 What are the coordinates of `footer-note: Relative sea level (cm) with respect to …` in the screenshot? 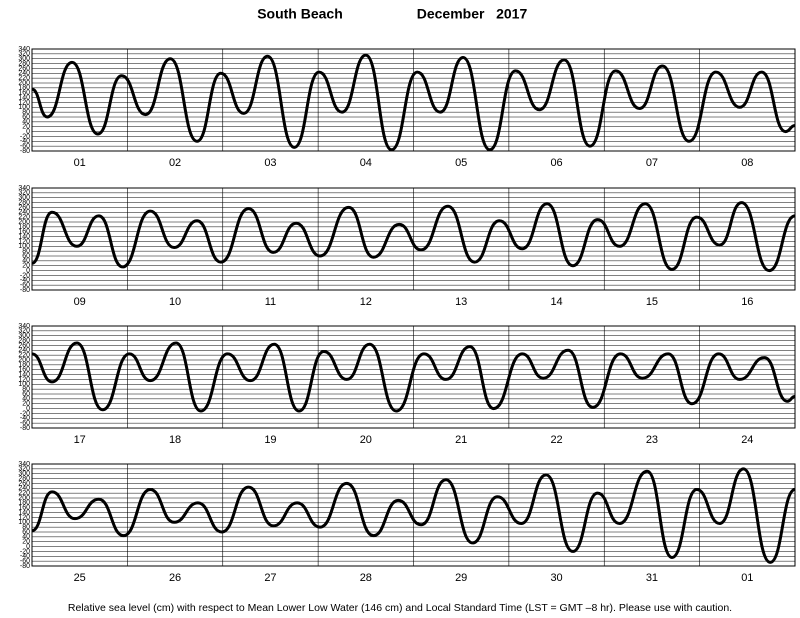 It's located at (400, 608).